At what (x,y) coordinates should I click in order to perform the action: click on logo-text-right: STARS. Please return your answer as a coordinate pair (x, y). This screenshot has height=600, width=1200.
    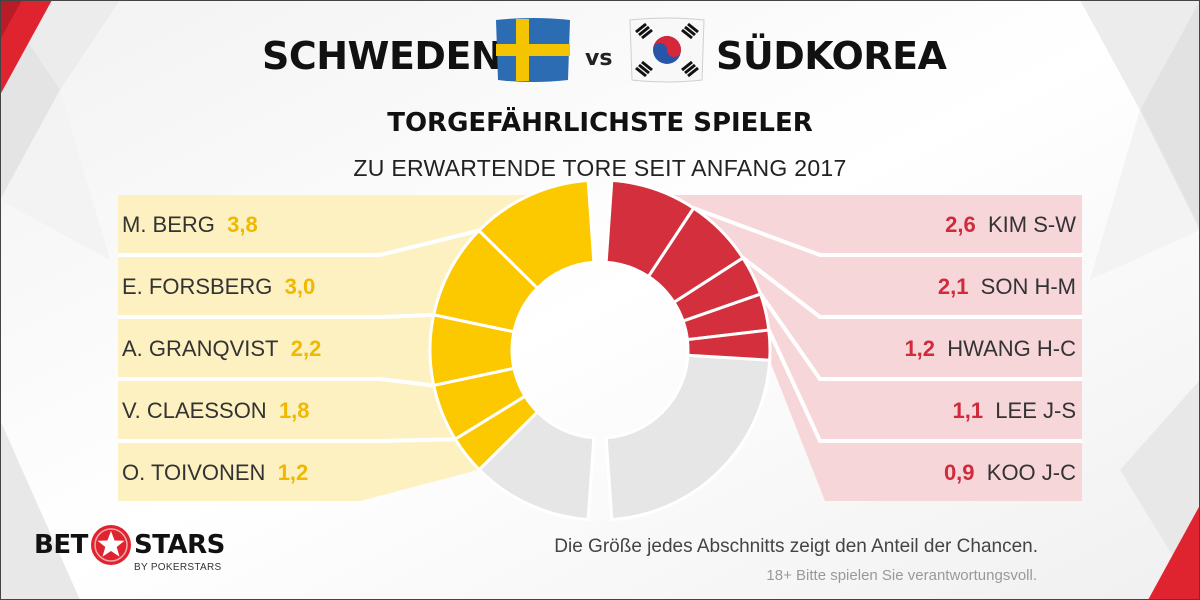
    Looking at the image, I should click on (179, 545).